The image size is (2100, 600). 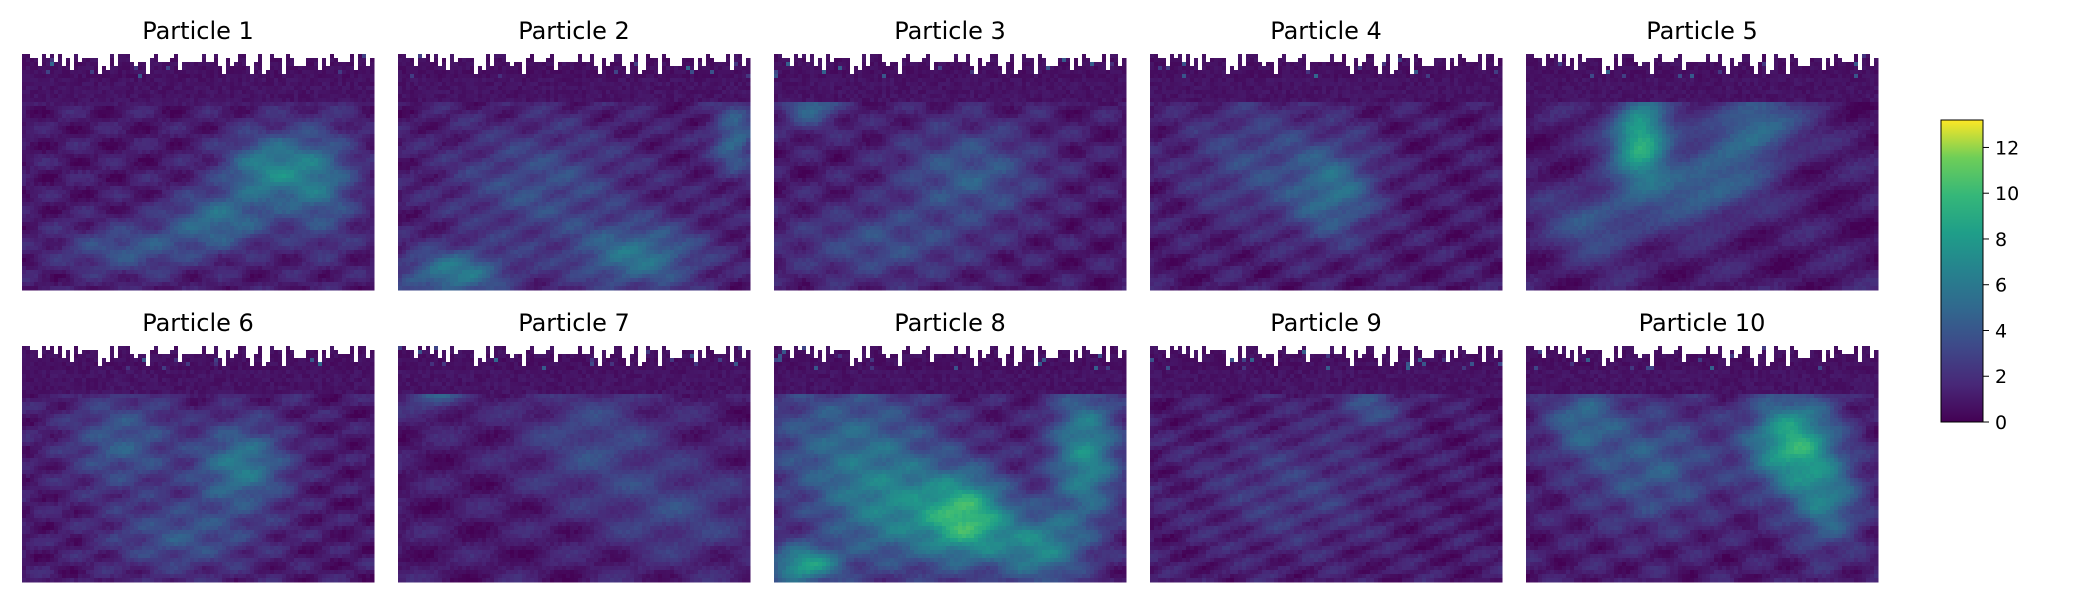 I want to click on panel-title: Particle 7, so click(x=574, y=323).